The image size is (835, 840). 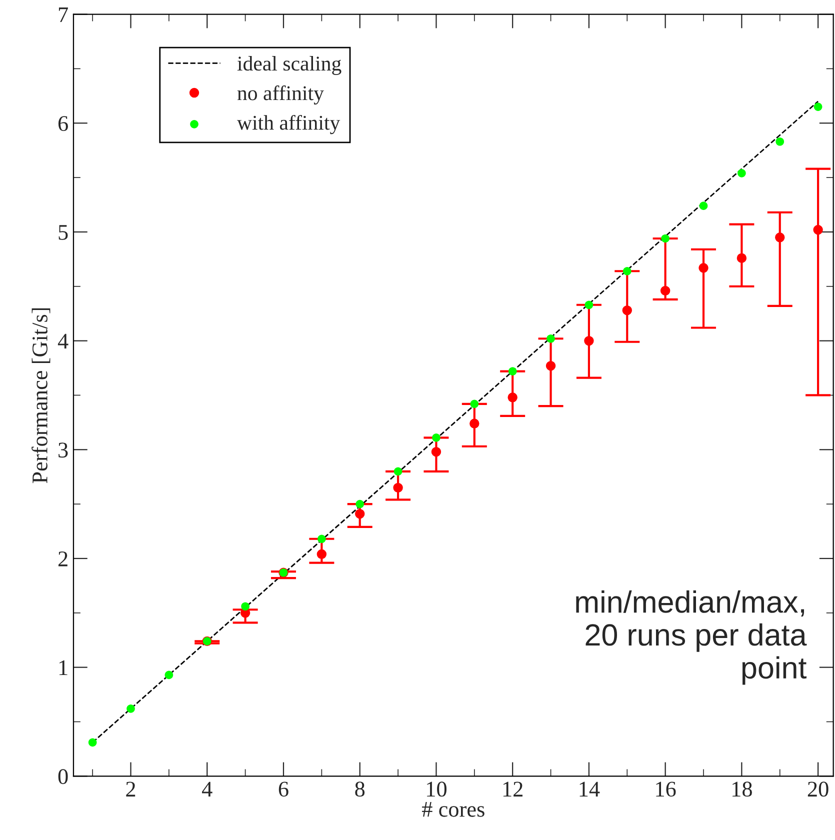 I want to click on x-tick-label: 6, so click(x=283, y=789).